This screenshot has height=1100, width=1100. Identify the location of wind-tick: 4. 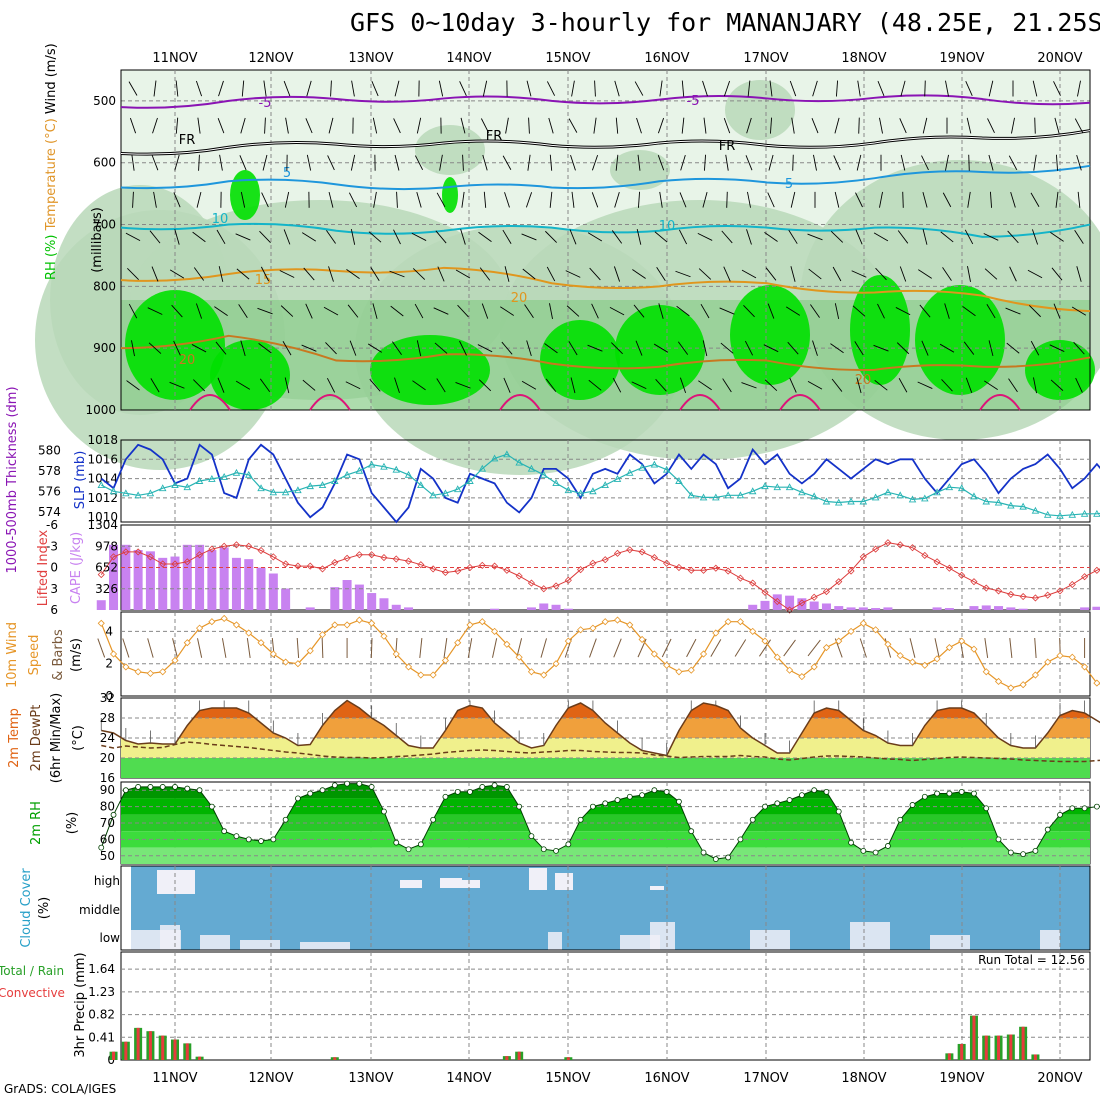
(109, 631).